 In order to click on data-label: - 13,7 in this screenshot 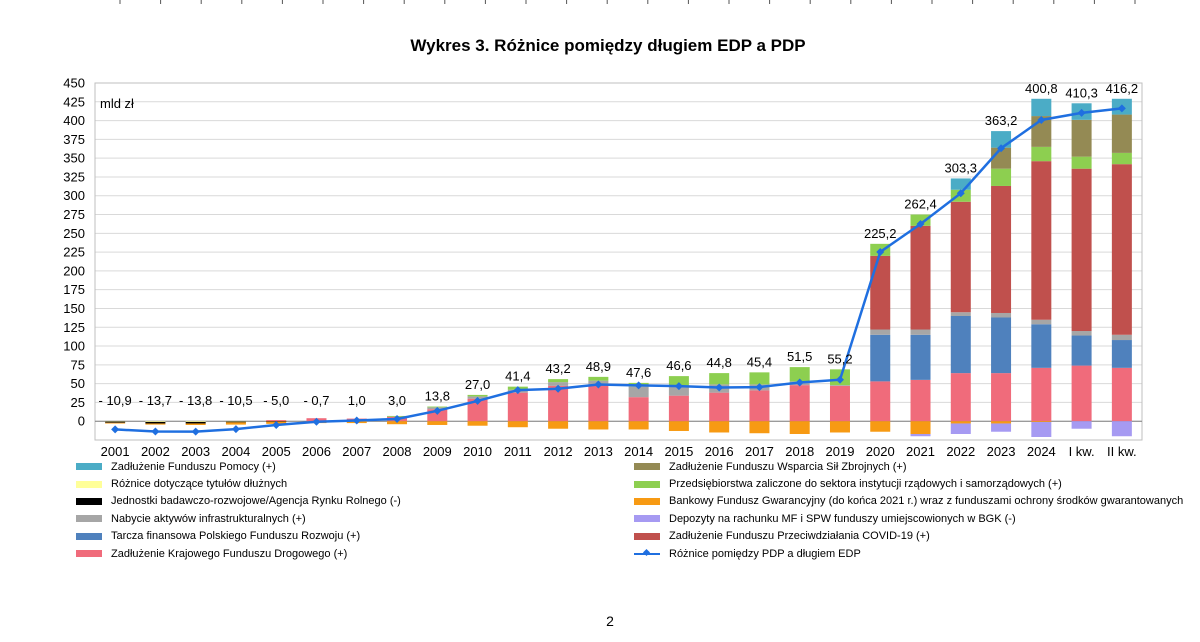, I will do `click(155, 400)`.